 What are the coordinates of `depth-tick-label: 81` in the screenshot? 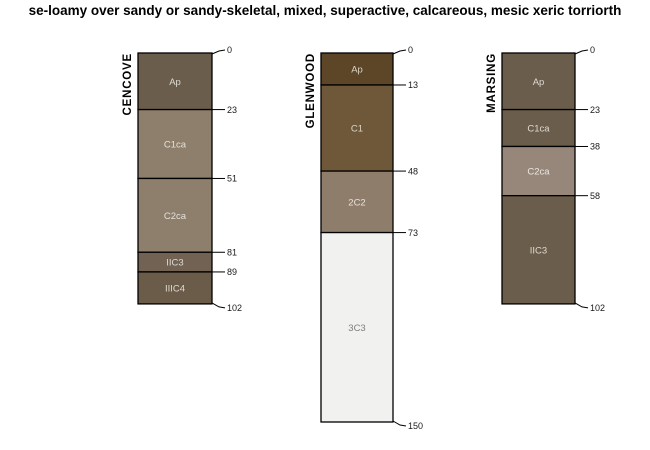 It's located at (232, 252).